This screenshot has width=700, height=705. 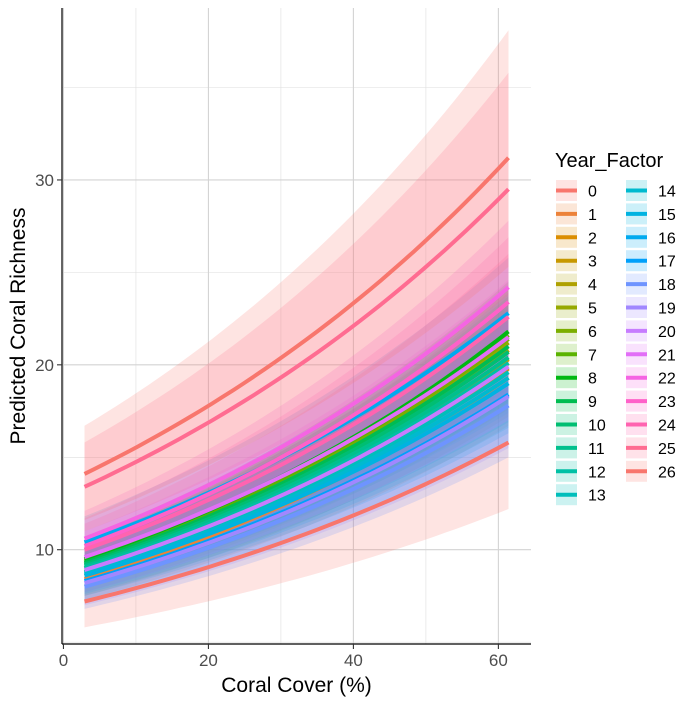 What do you see at coordinates (576, 261) in the screenshot?
I see `legend-item-3: 3` at bounding box center [576, 261].